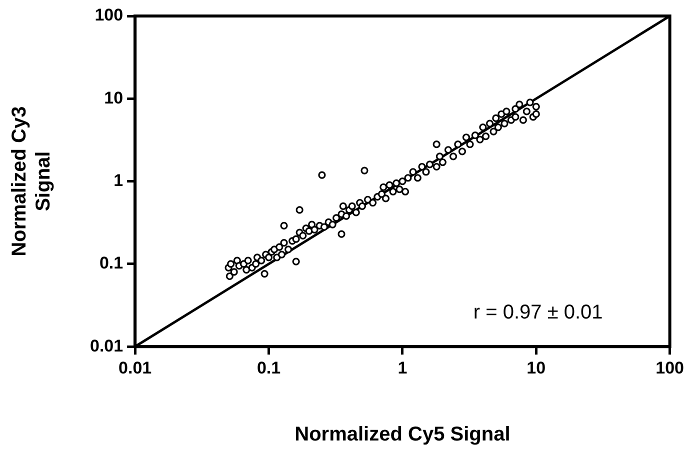 The image size is (688, 461). Describe the element at coordinates (403, 368) in the screenshot. I see `x-tick-label: 1` at that location.